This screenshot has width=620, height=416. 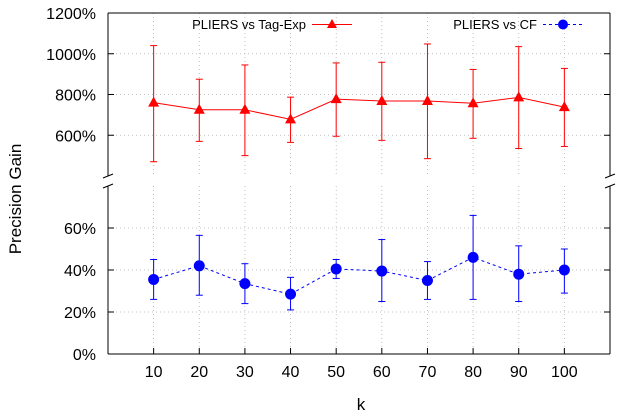 What do you see at coordinates (361, 404) in the screenshot?
I see `x-axis-title: k` at bounding box center [361, 404].